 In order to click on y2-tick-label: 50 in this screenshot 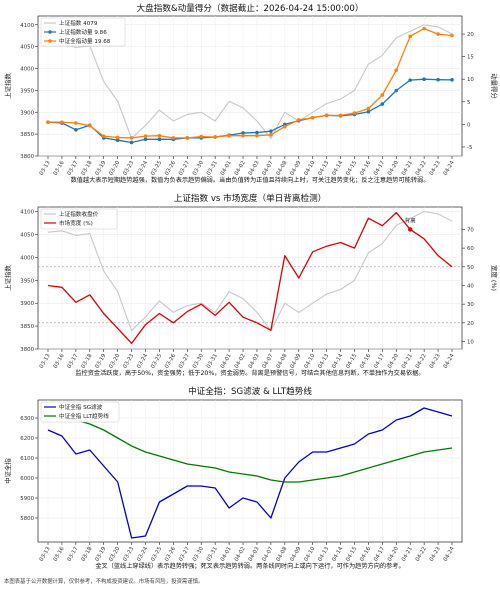, I will do `click(470, 268)`.